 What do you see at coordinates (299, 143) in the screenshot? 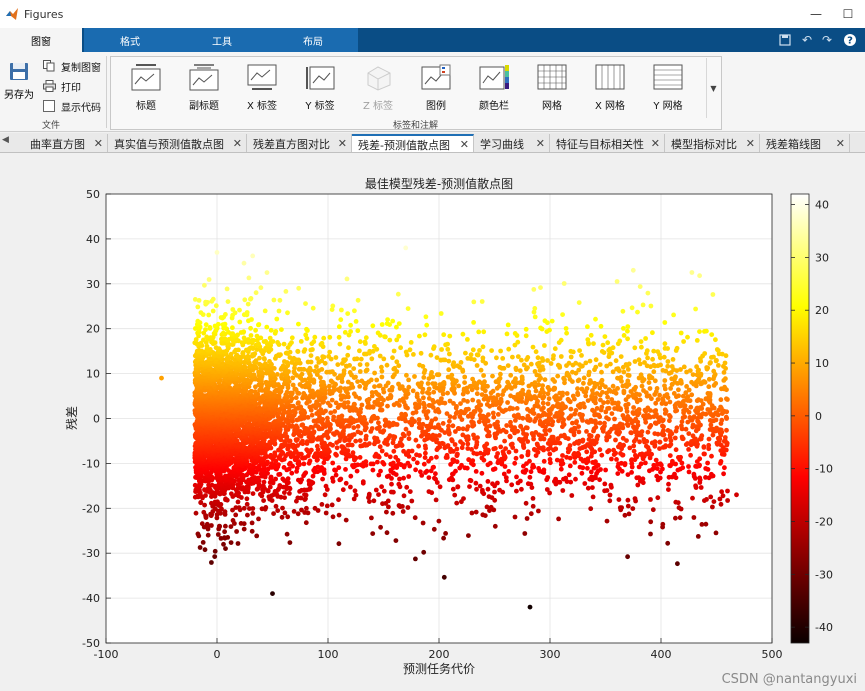
I see `figure-tab: 残差直方图对比 ✕` at bounding box center [299, 143].